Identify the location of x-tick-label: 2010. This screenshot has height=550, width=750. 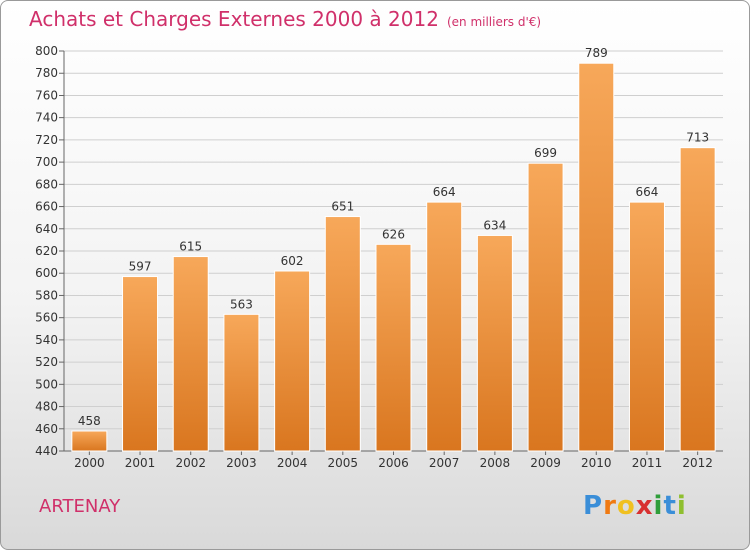
(596, 463).